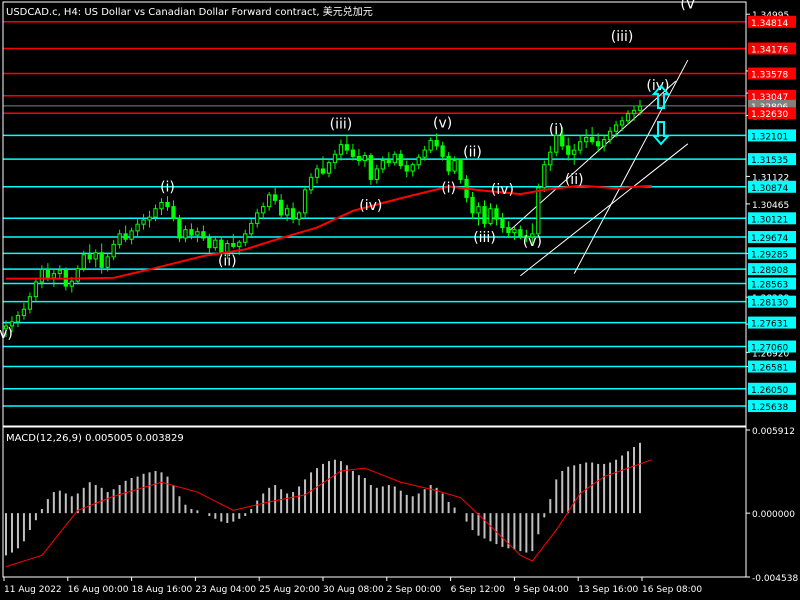 This screenshot has height=600, width=800. Describe the element at coordinates (769, 325) in the screenshot. I see `price-level-label: 1.27631` at that location.